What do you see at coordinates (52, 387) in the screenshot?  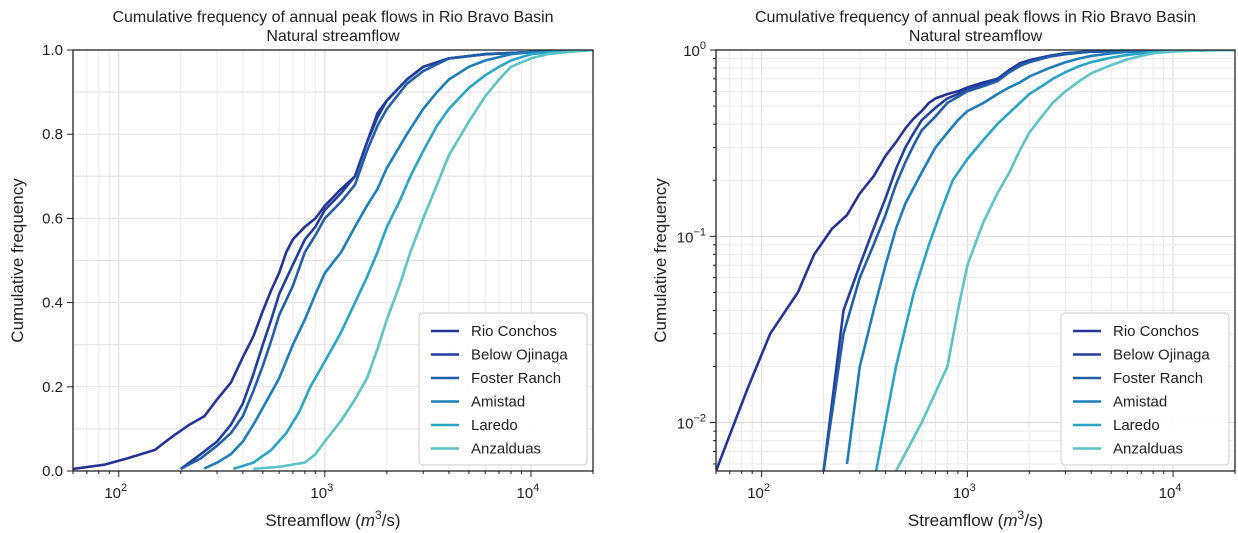 I see `y-tick-label: 0.2` at bounding box center [52, 387].